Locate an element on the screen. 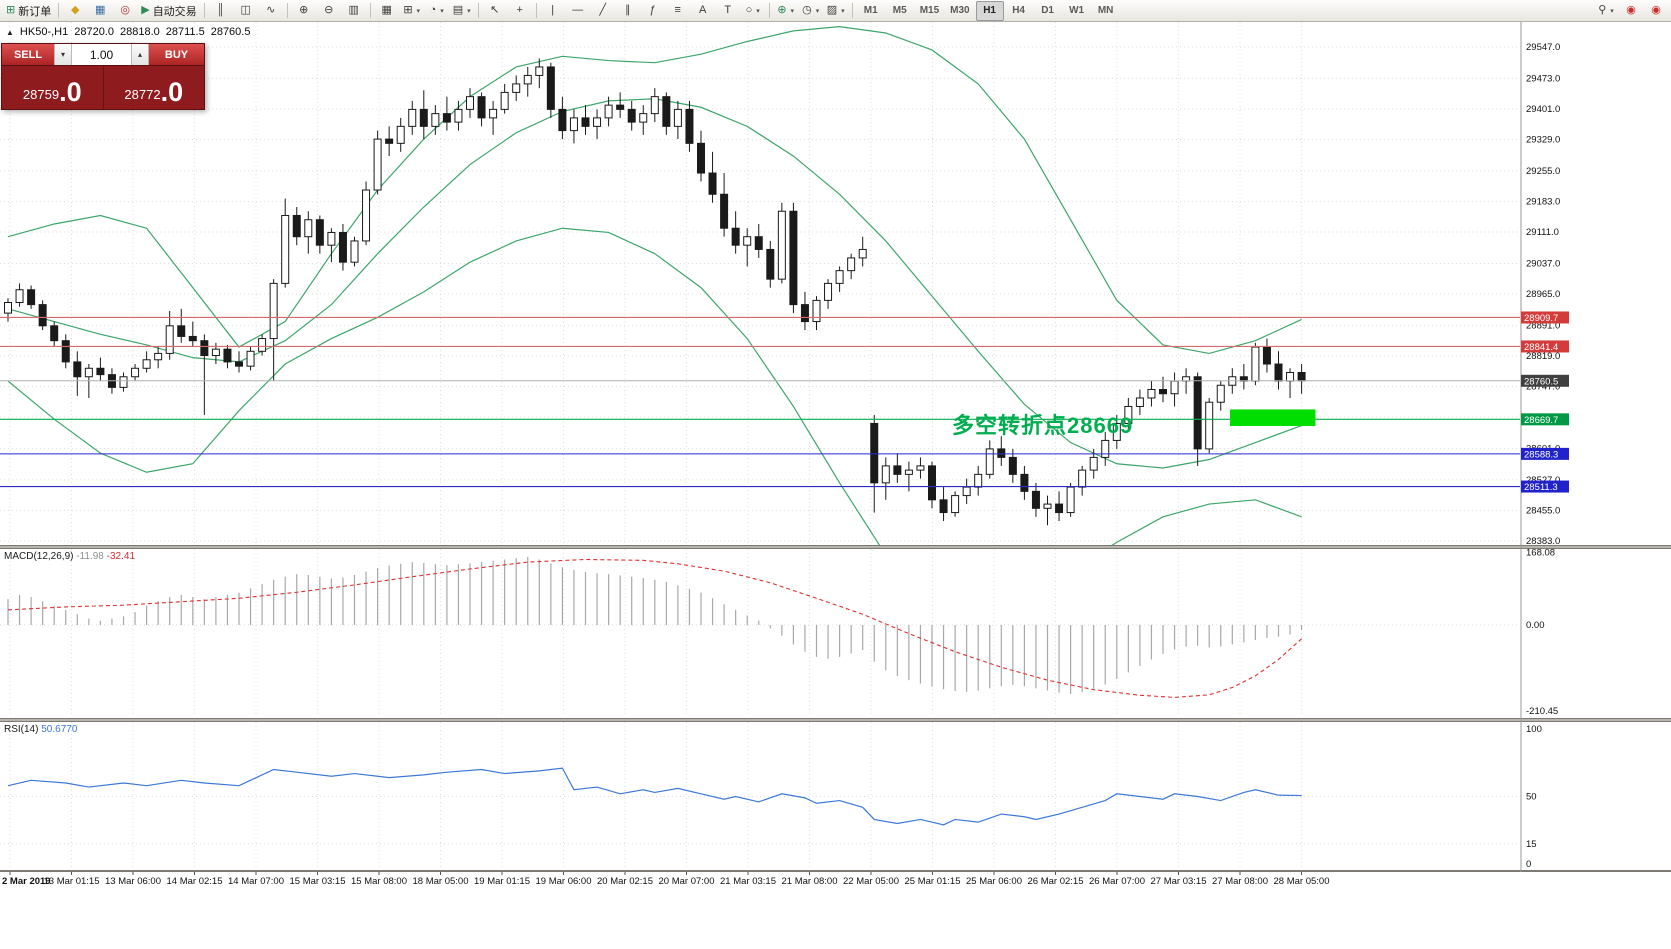  auto-trading-button: ▶ 自动交易 is located at coordinates (168, 11).